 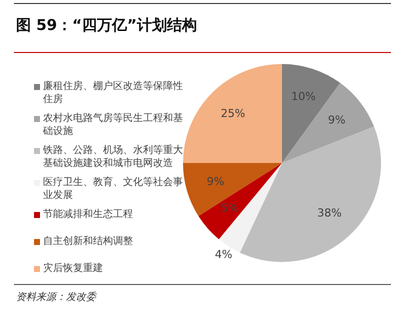 I want to click on text: 资料来源：发改委, so click(x=56, y=297).